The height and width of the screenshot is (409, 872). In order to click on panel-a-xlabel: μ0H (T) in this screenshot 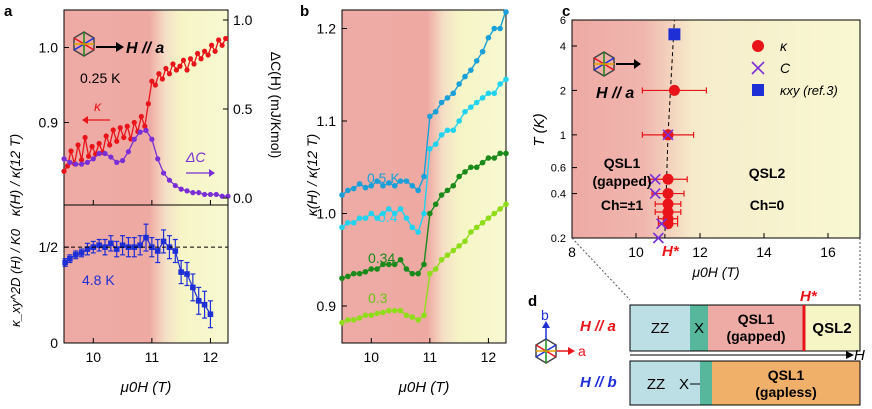, I will do `click(146, 387)`.